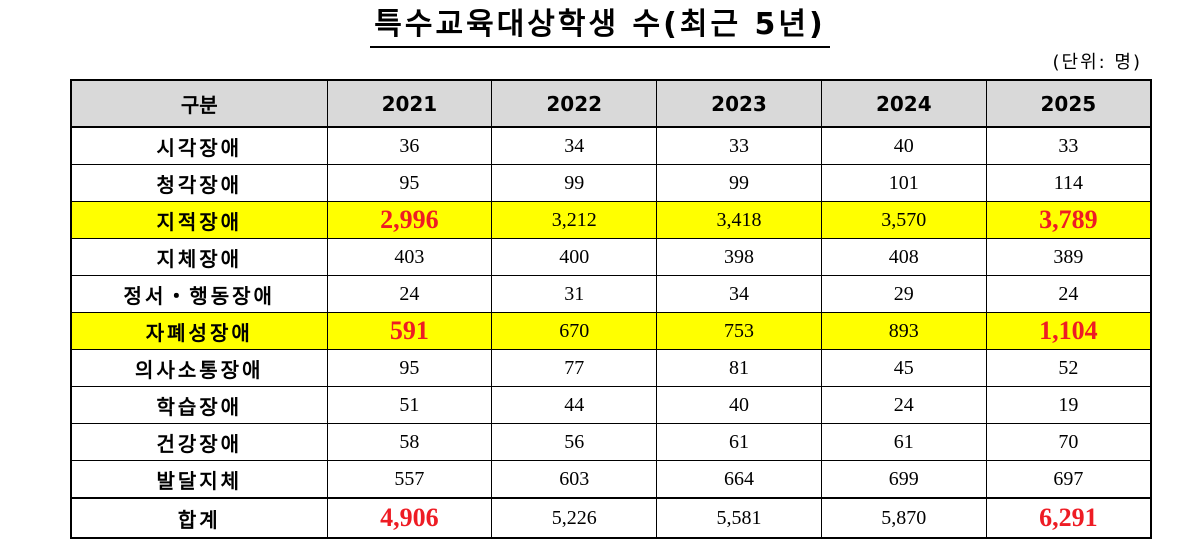 The height and width of the screenshot is (554, 1200). Describe the element at coordinates (409, 220) in the screenshot. I see `emphasized-cell: 2,996` at that location.